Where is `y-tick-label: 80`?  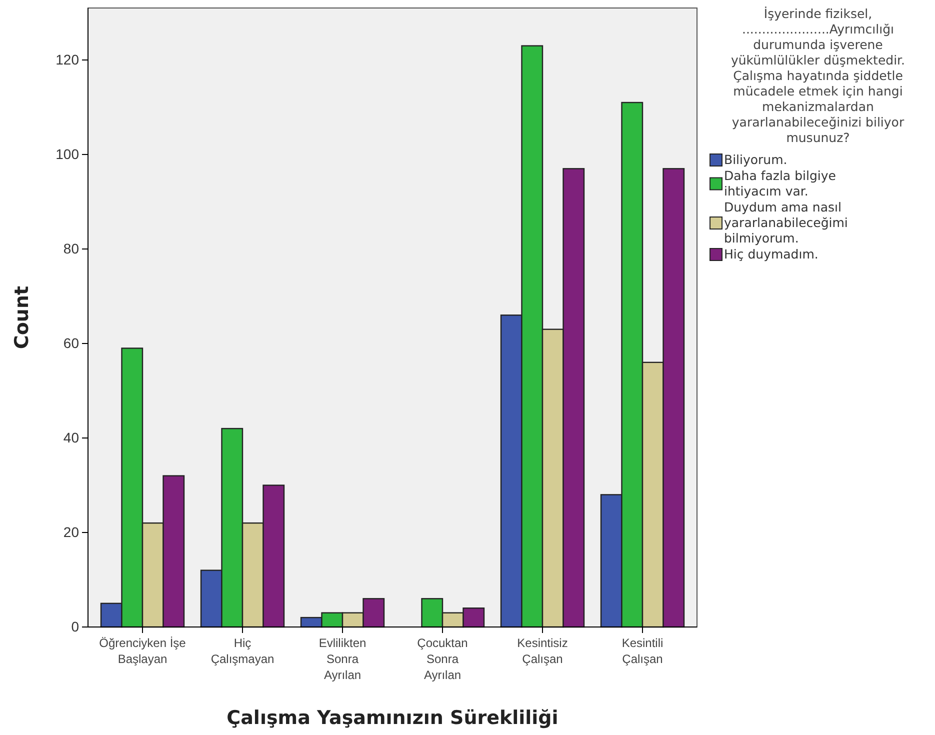 y-tick-label: 80 is located at coordinates (71, 248).